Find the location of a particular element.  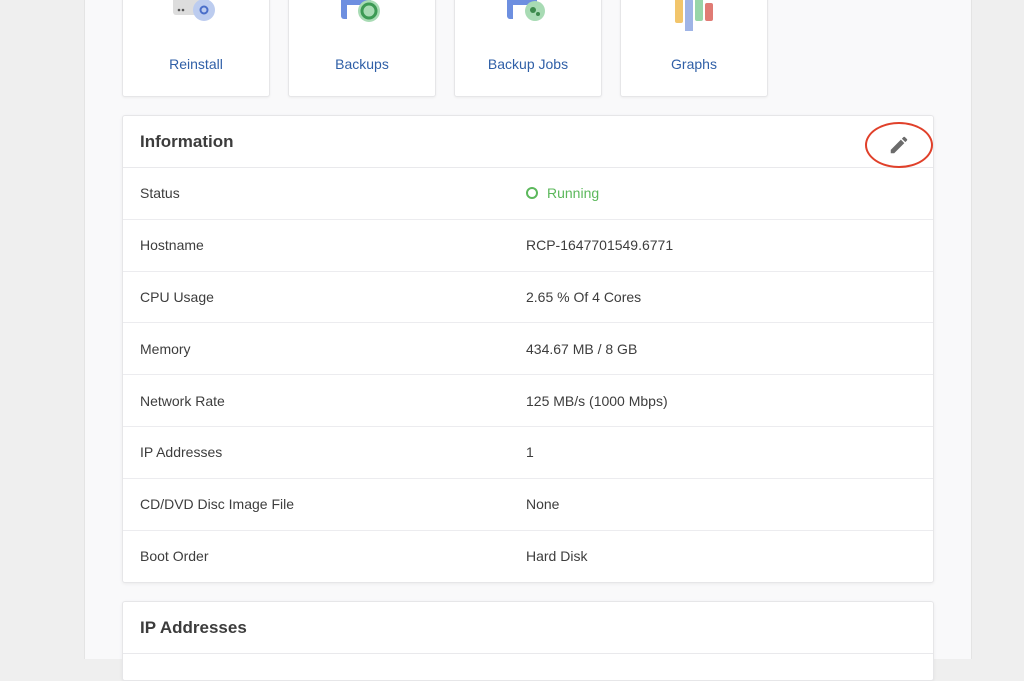

info-row: Network Rate 125 MB/s (1000 Mbps) is located at coordinates (528, 401).